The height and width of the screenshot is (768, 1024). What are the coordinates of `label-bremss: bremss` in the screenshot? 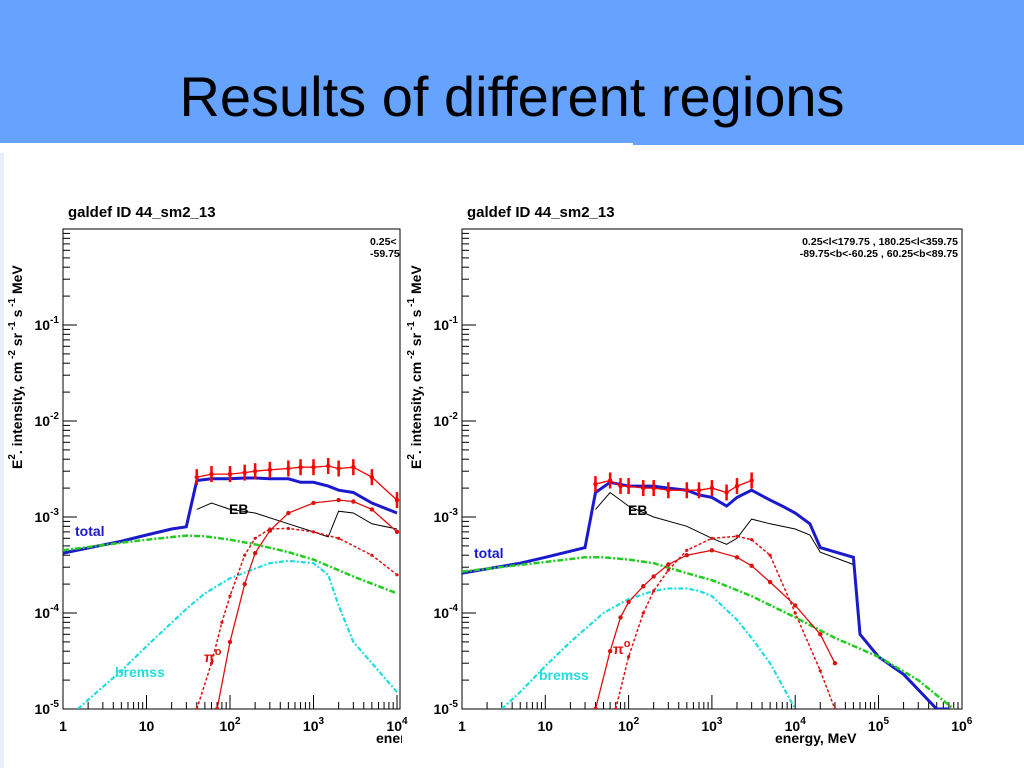 It's located at (140, 672).